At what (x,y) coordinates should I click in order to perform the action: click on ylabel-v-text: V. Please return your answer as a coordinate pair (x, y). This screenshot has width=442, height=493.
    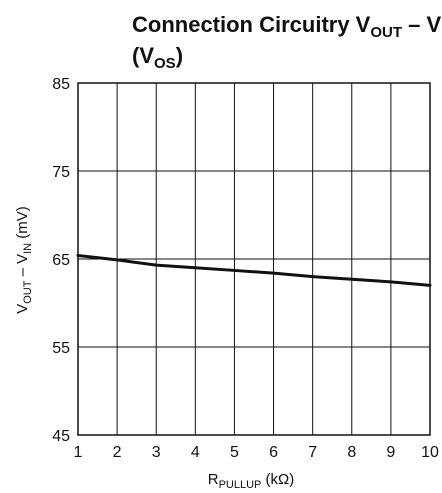
    Looking at the image, I should click on (22, 309).